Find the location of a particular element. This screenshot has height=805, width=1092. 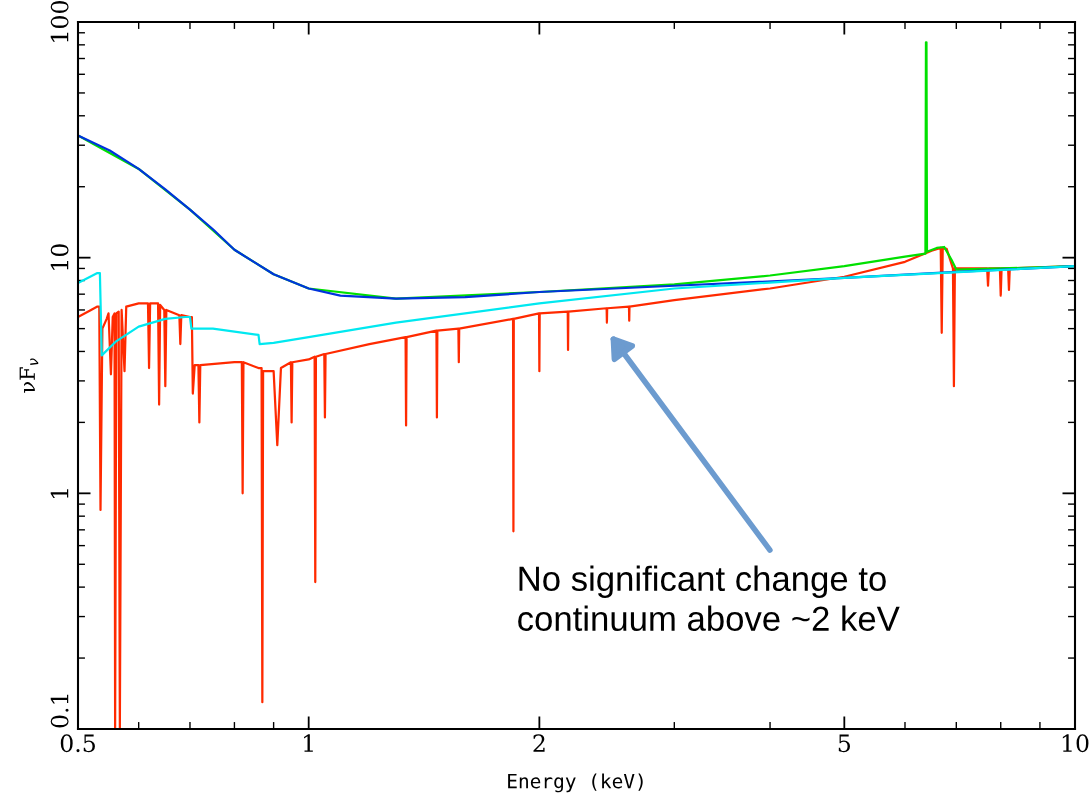

x-tick-label: 2 is located at coordinates (539, 743).